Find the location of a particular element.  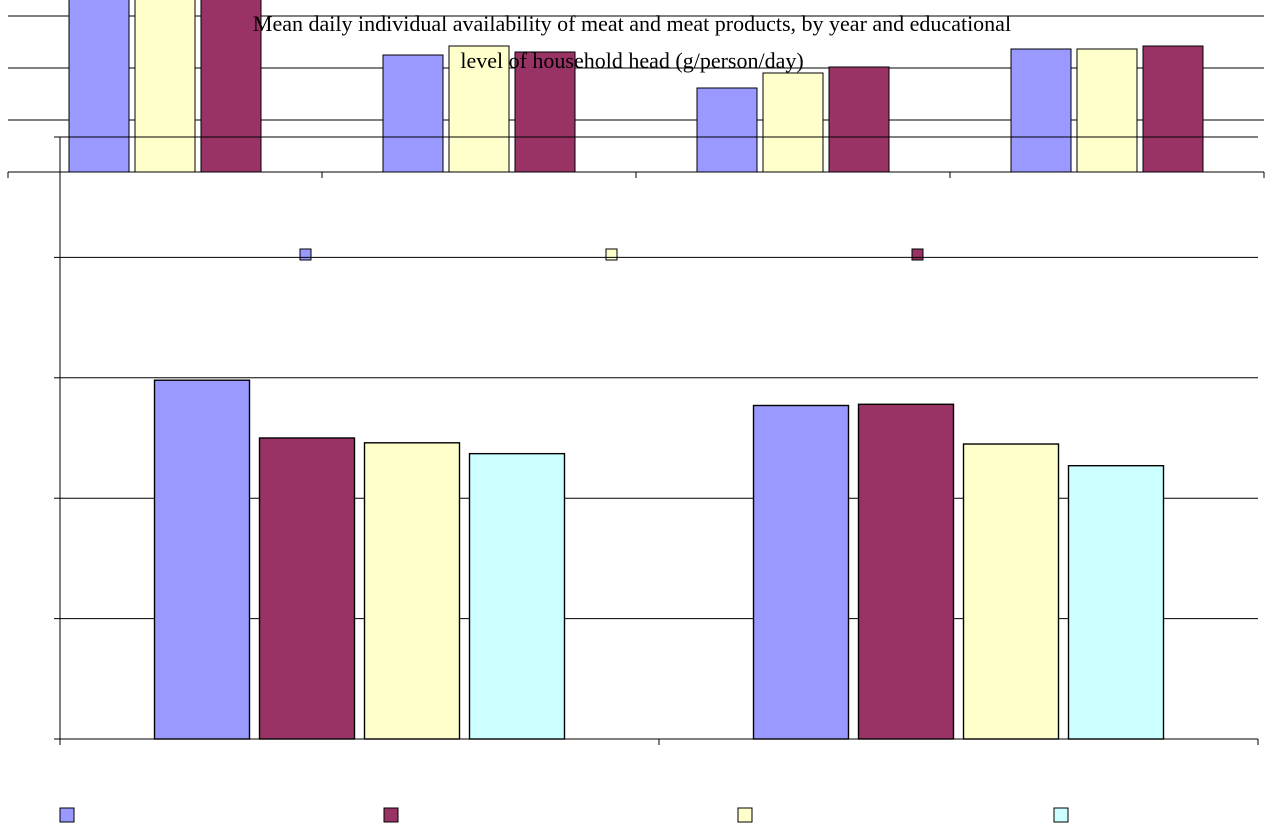

top-bar-1986-87-88-milk-and-milk-products is located at coordinates (99, 86).